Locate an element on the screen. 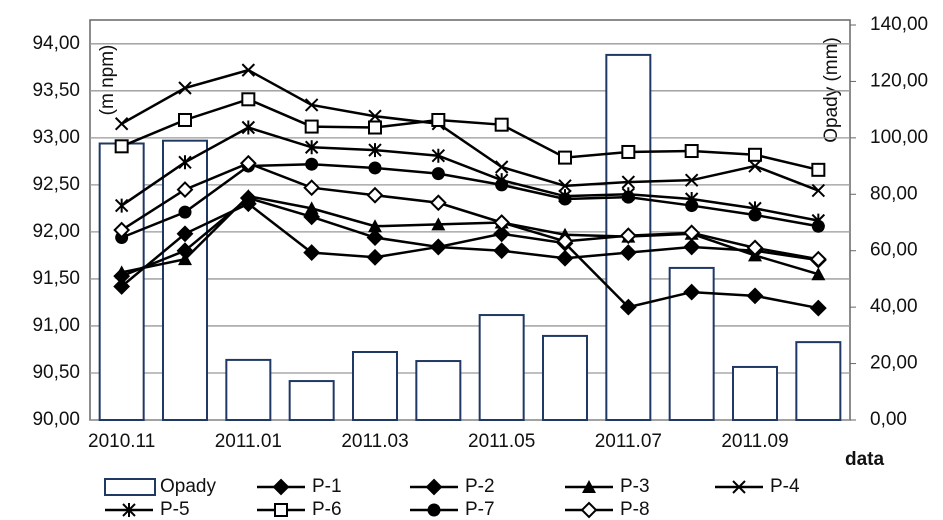  legend-label: P-8 is located at coordinates (635, 509).